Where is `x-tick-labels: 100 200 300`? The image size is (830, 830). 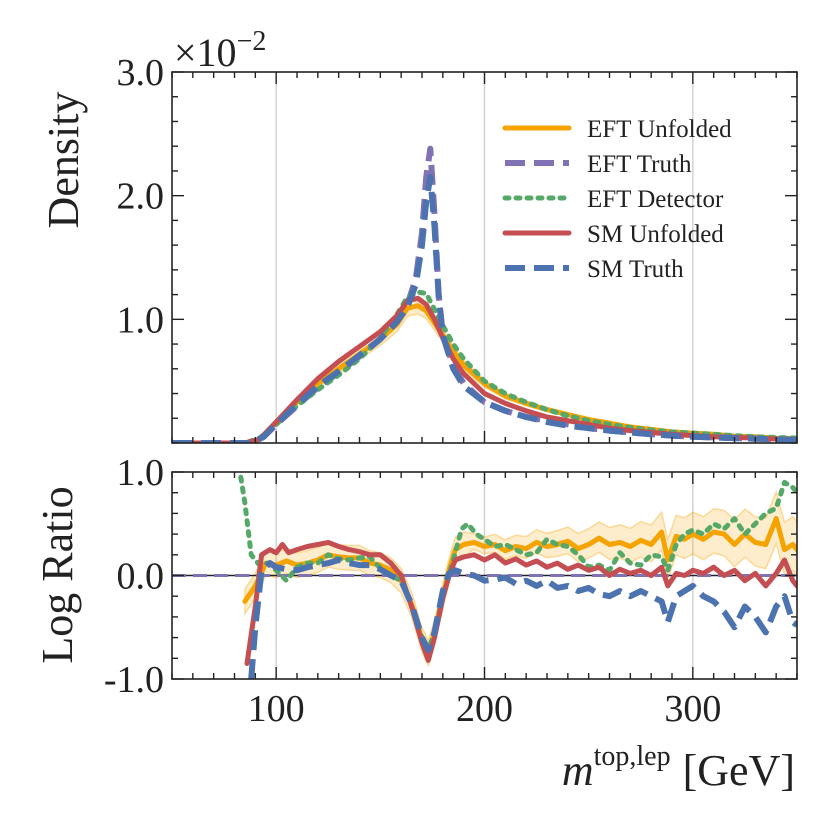 x-tick-labels: 100 200 300 is located at coordinates (485, 709).